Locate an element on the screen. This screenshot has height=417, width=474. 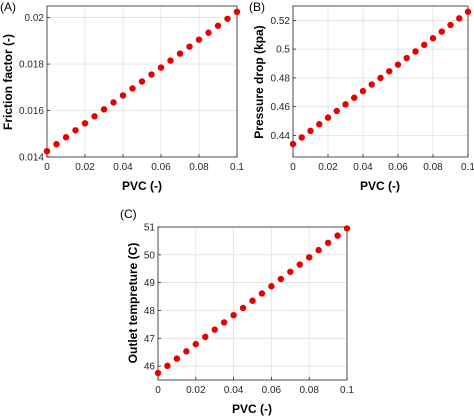
panel-a-x-ticks: 0 0.02 0.04 0.06 0.08 0.1 is located at coordinates (144, 163).